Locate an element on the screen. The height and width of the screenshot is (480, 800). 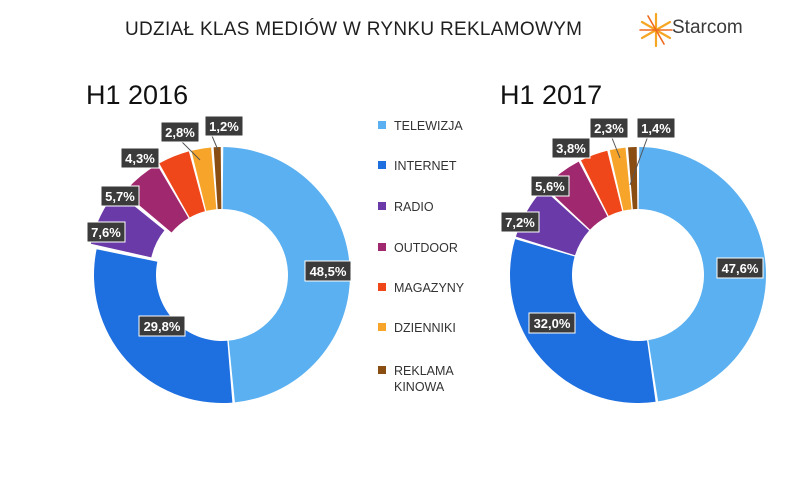
legend-item-radio: RADIO is located at coordinates (426, 207).